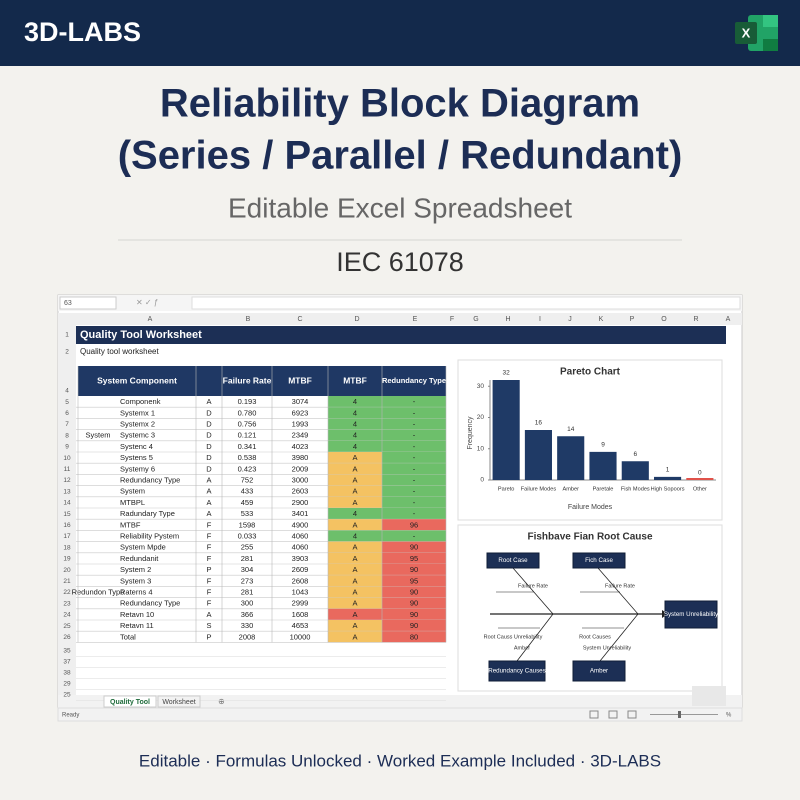 The image size is (800, 800). I want to click on cell: System, so click(132, 491).